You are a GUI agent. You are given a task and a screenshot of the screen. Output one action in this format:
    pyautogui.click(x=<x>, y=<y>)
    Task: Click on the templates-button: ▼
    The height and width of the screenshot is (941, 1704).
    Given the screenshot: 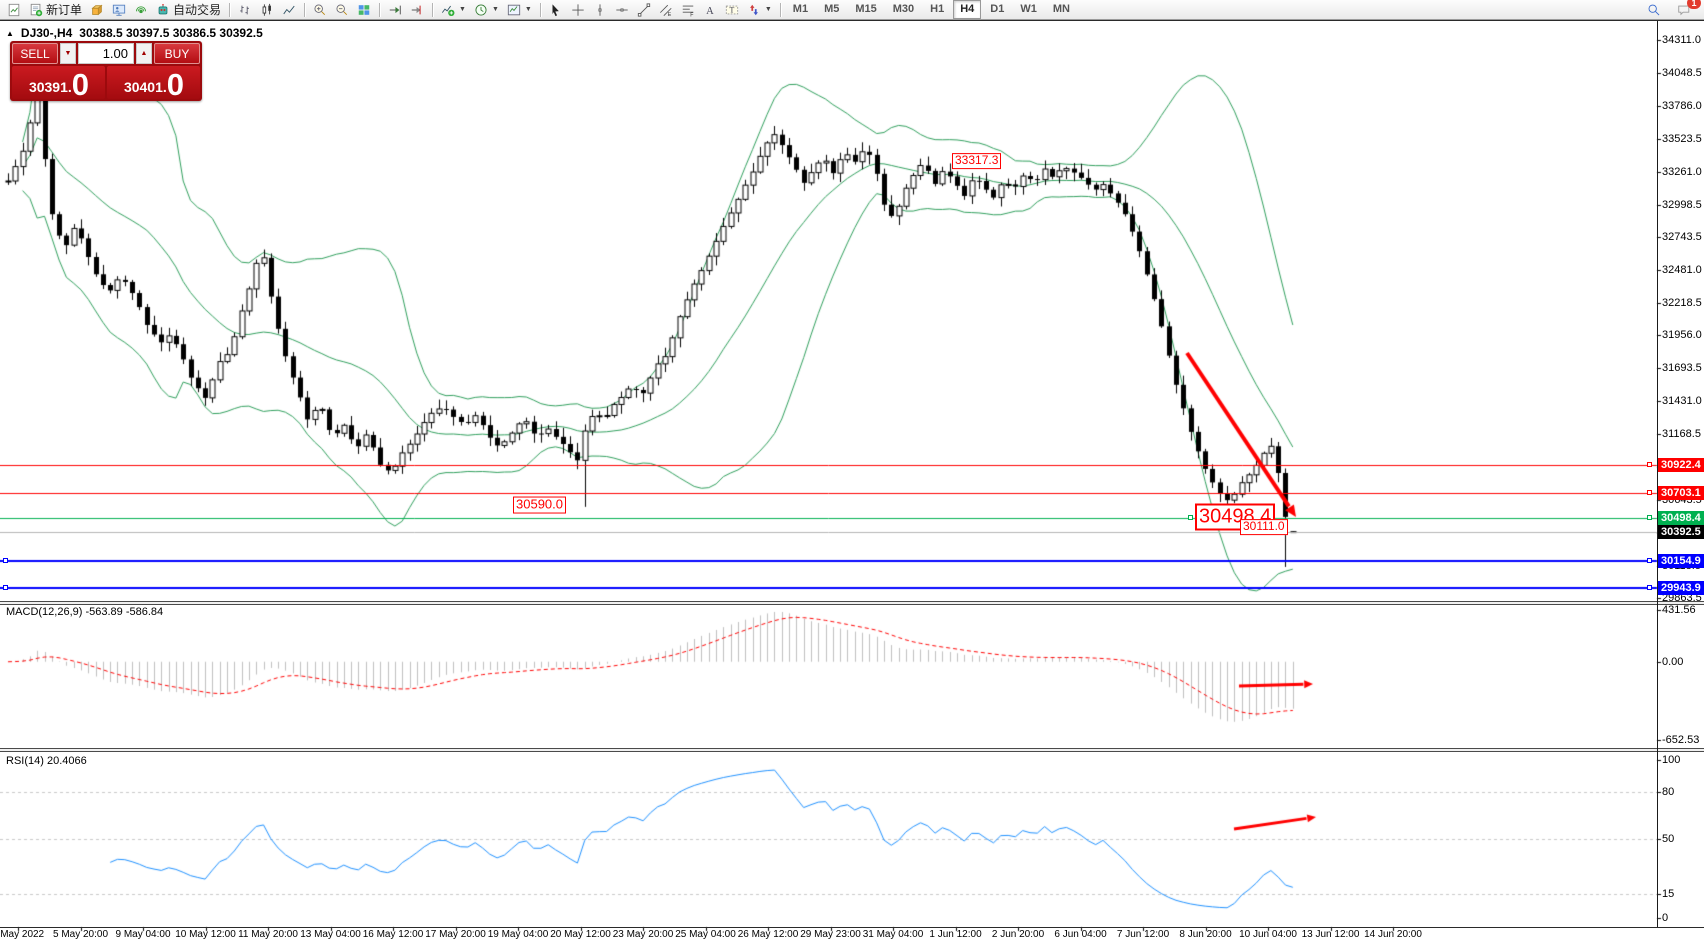 What is the action you would take?
    pyautogui.click(x=519, y=10)
    